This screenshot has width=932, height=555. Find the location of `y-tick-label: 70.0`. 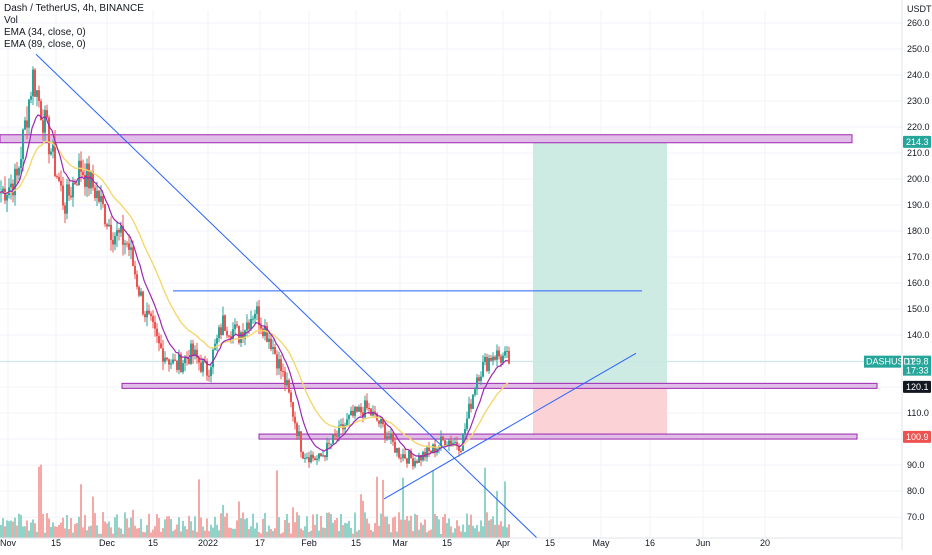

y-tick-label: 70.0 is located at coordinates (916, 517).